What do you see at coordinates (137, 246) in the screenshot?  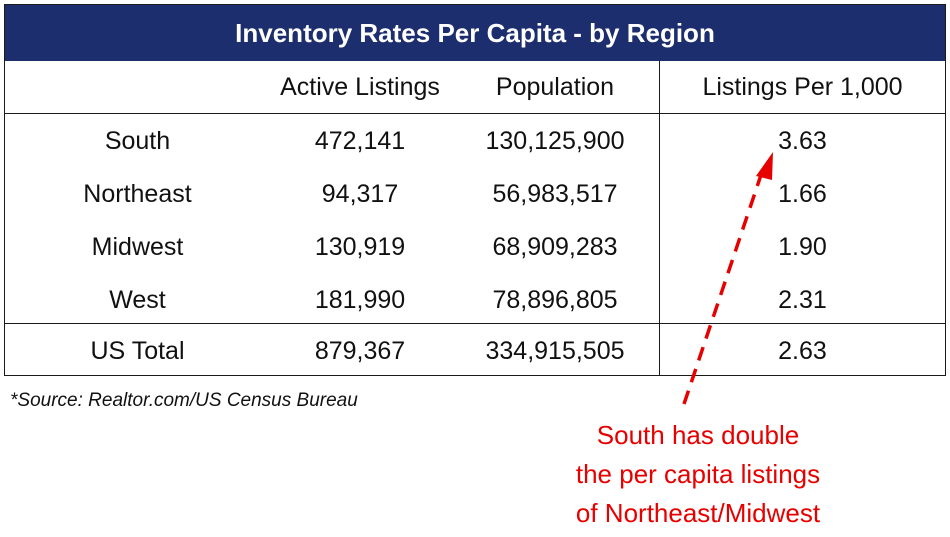 I see `region-cell: Midwest` at bounding box center [137, 246].